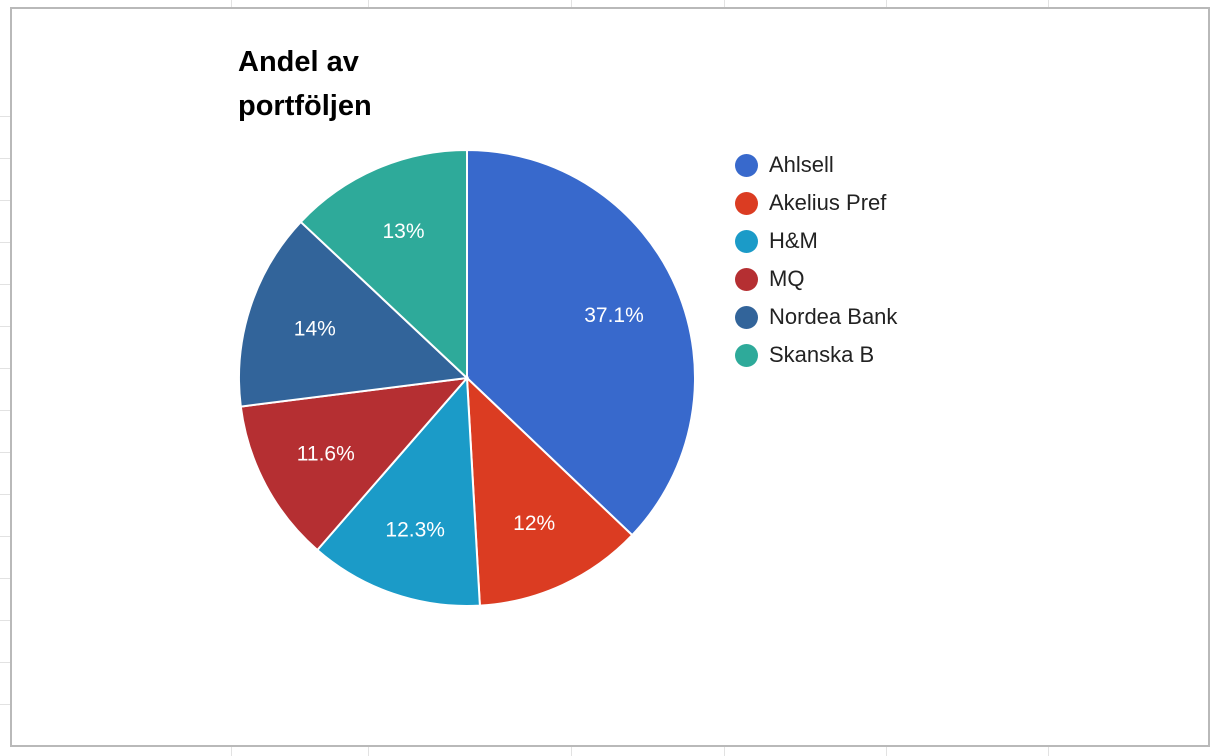 The height and width of the screenshot is (756, 1216). What do you see at coordinates (398, 491) in the screenshot?
I see `pie-slice-h-m` at bounding box center [398, 491].